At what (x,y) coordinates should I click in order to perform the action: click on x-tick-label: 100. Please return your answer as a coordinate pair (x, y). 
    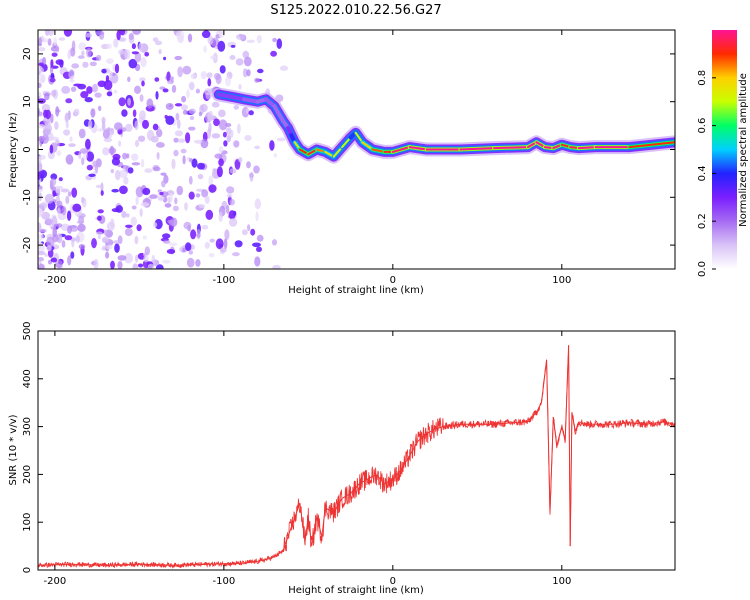
    Looking at the image, I should click on (561, 280).